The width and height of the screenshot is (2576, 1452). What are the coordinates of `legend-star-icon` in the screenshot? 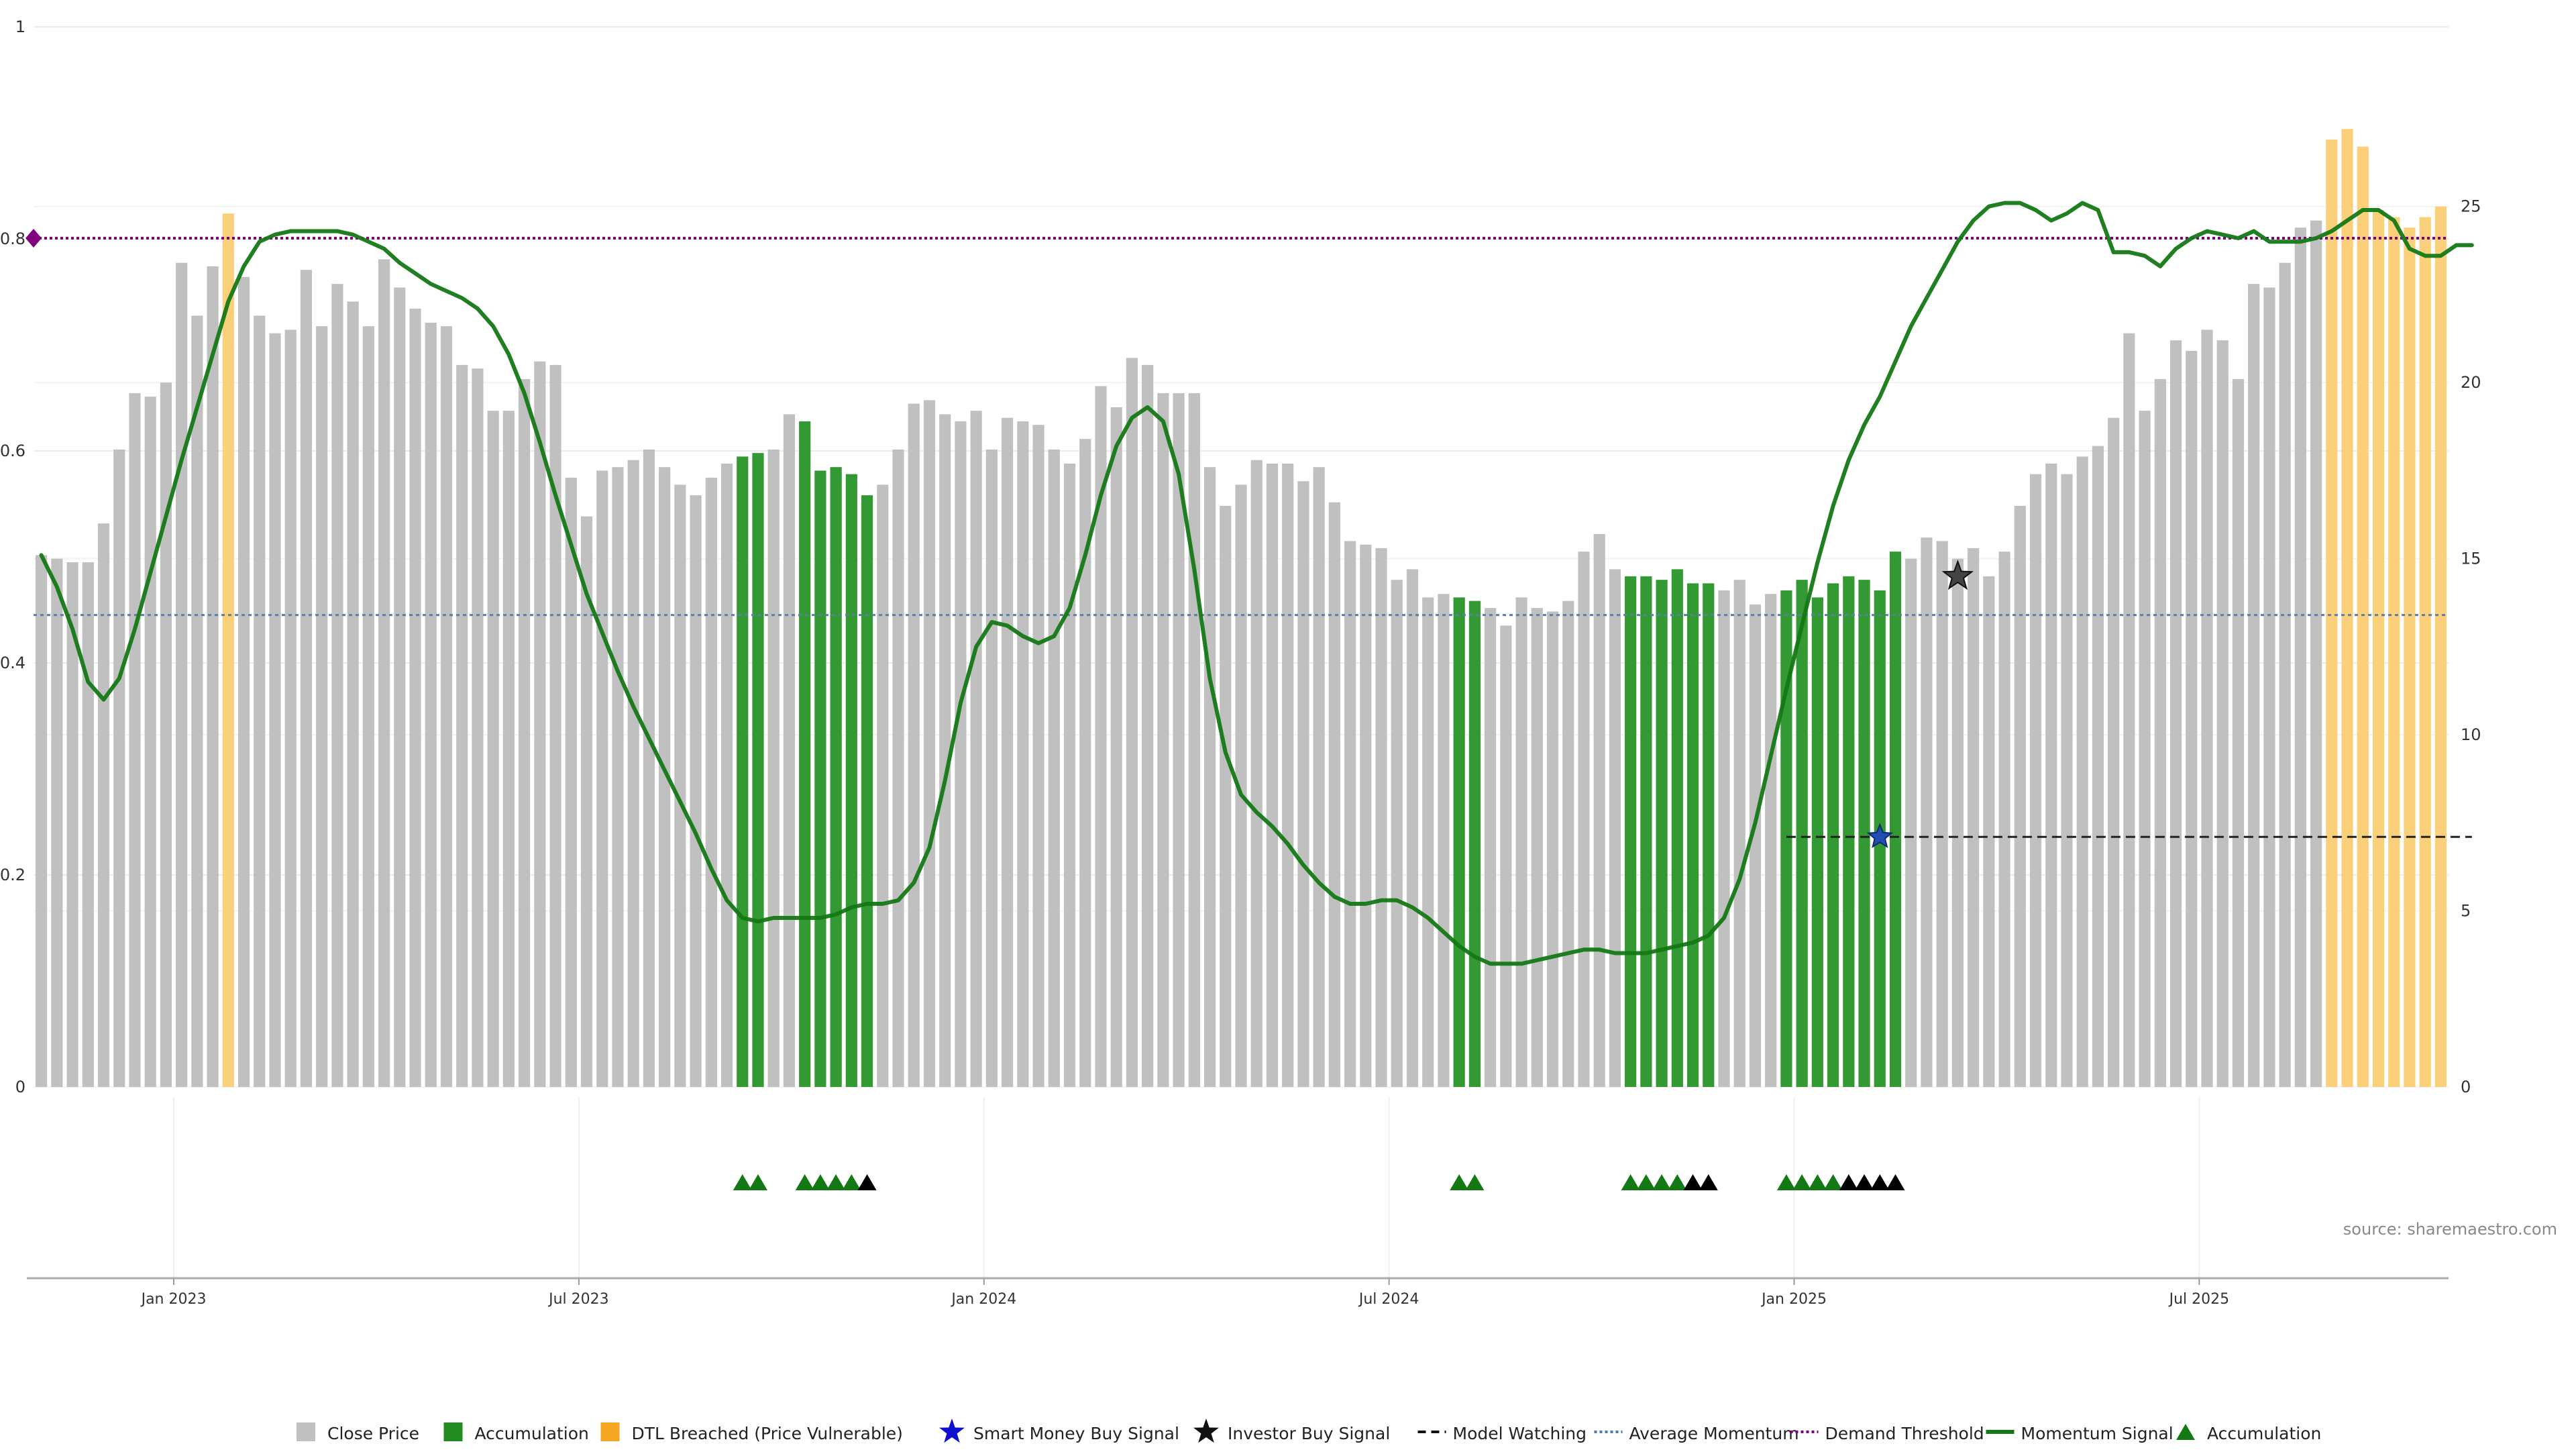 It's located at (952, 1431).